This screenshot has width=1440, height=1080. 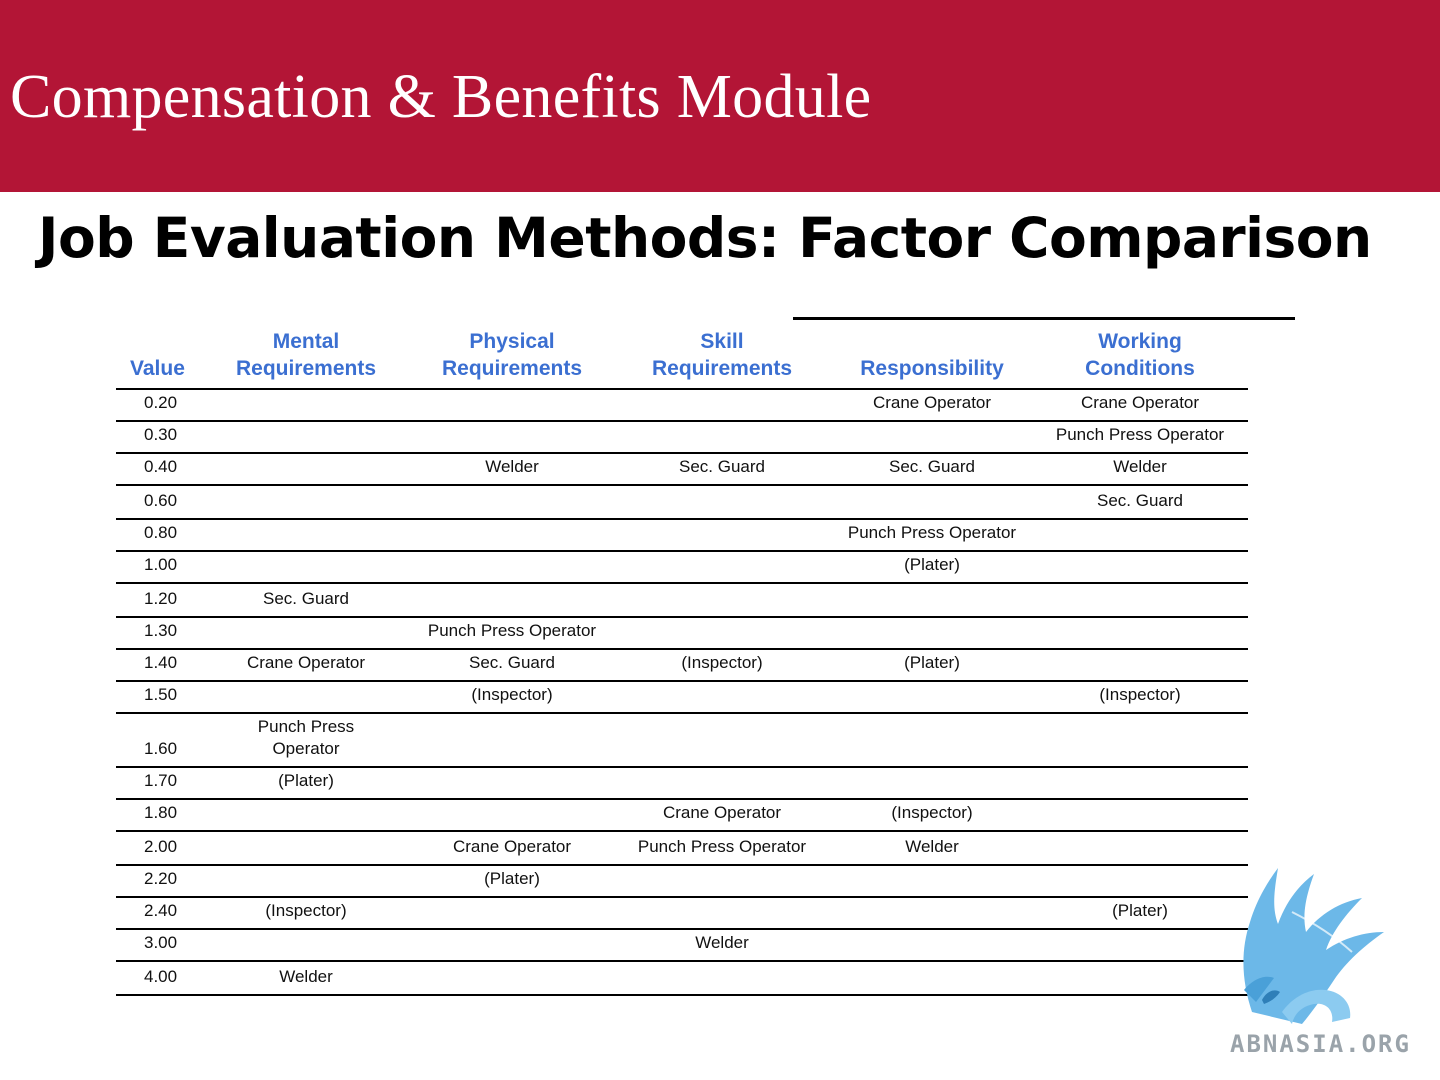 I want to click on table-cell-value: 1.70, so click(x=158, y=783).